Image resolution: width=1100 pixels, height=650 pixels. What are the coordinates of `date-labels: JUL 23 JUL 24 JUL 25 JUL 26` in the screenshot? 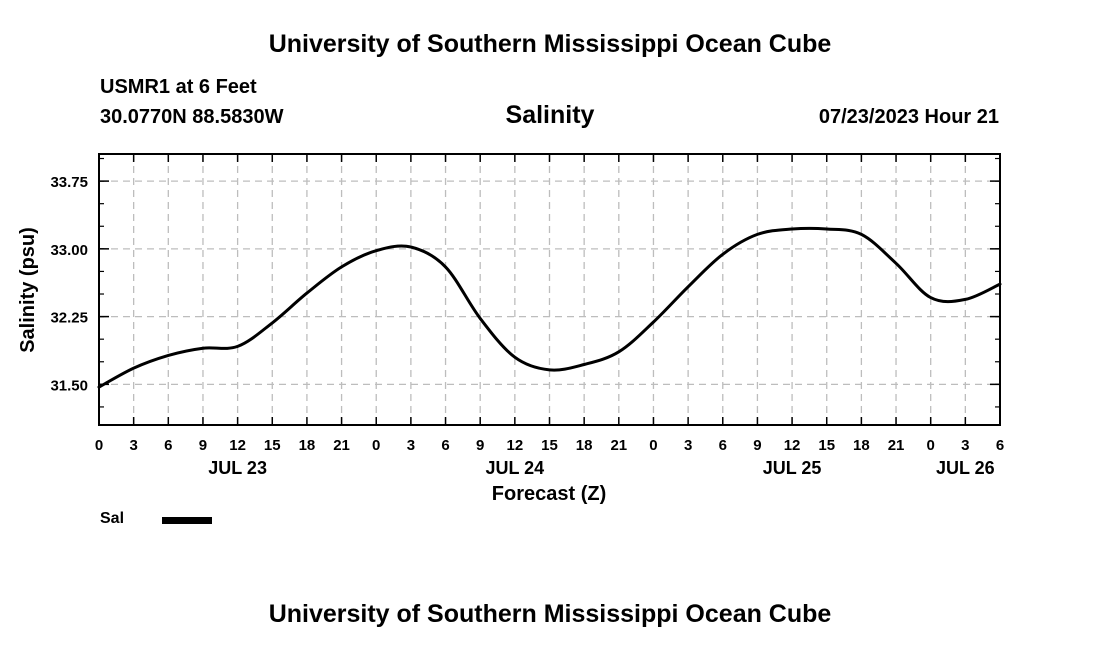 It's located at (601, 468).